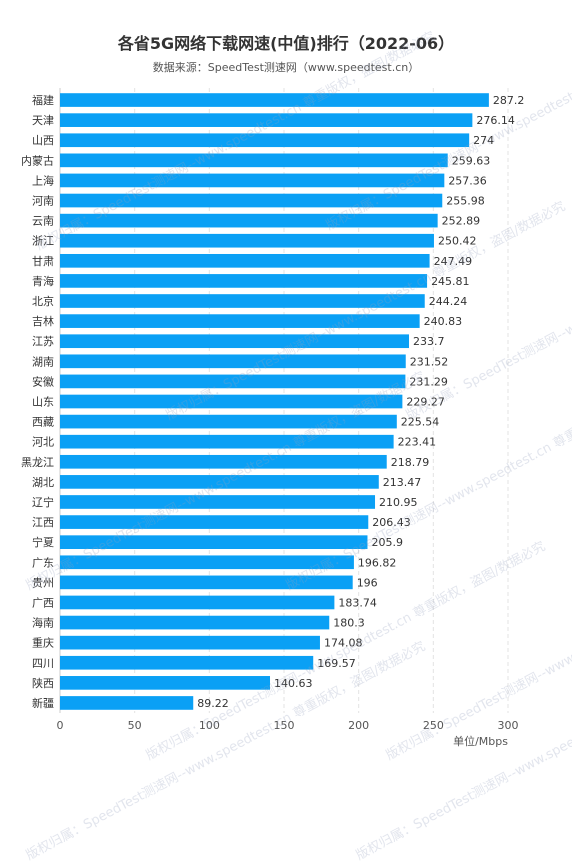 This screenshot has width=572, height=863. I want to click on data-label: 140.63, so click(293, 683).